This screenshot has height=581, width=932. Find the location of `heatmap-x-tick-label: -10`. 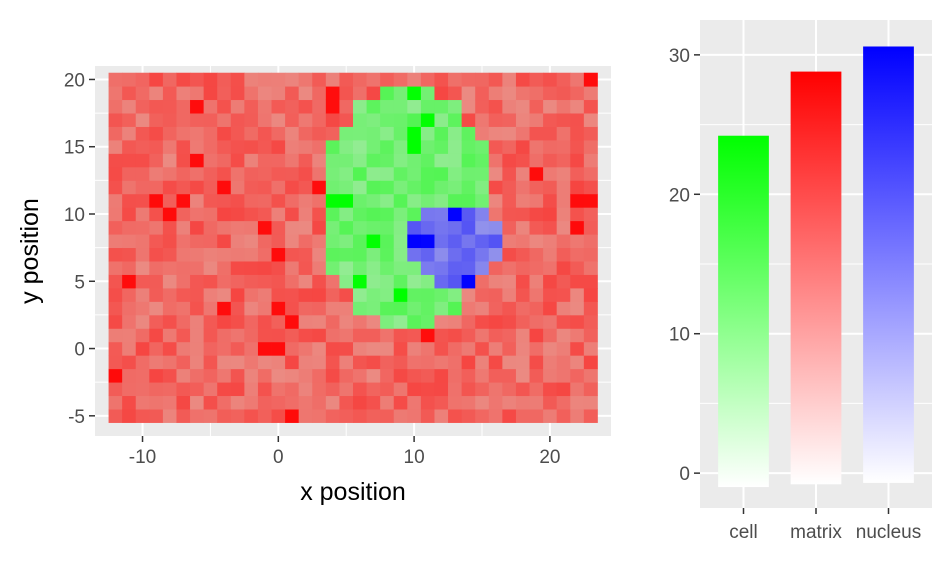

heatmap-x-tick-label: -10 is located at coordinates (142, 457).